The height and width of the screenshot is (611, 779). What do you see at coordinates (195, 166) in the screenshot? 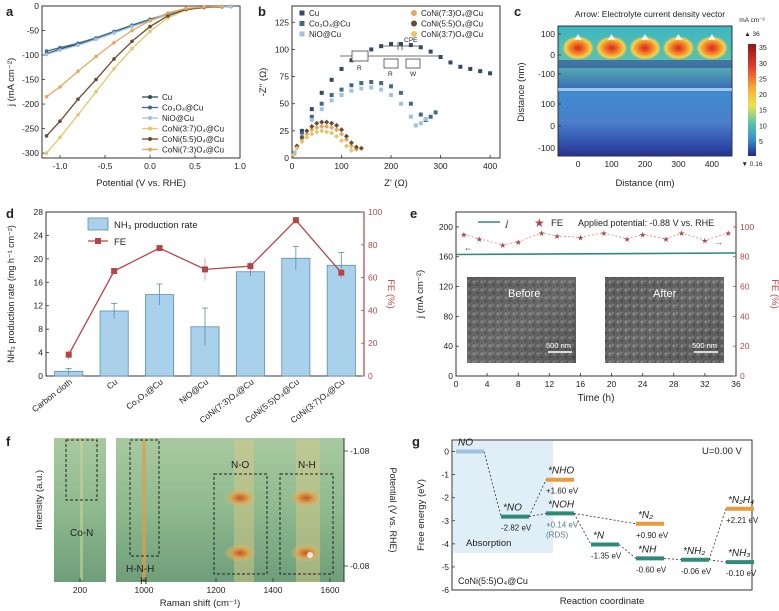
I see `a-xtick-label: 0.5` at bounding box center [195, 166].